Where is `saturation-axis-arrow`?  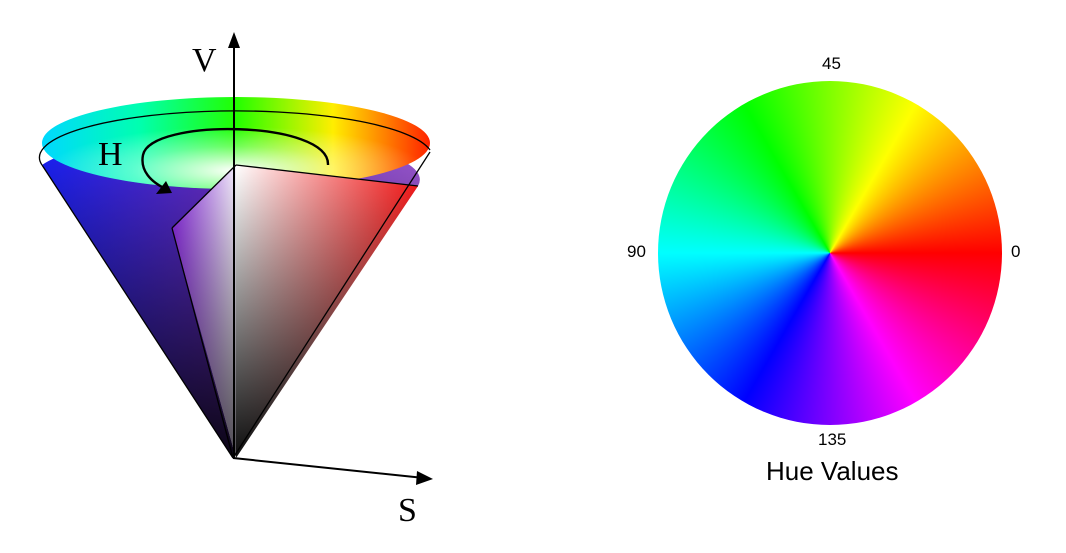 saturation-axis-arrow is located at coordinates (332, 471).